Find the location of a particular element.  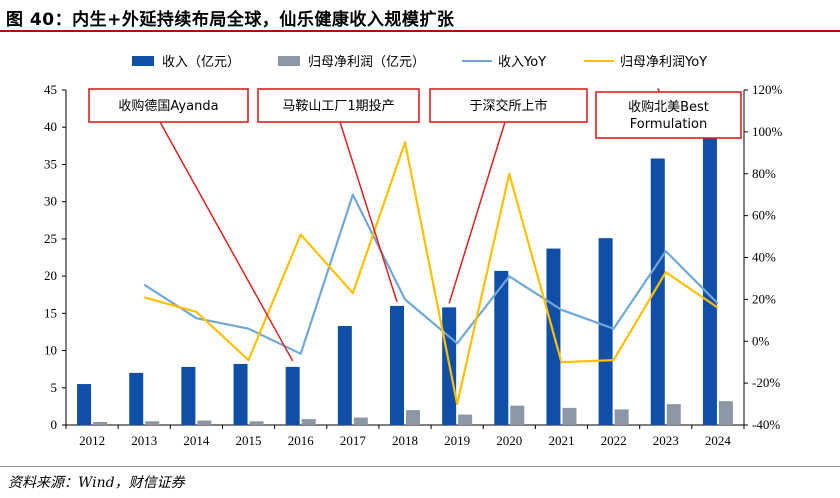

annotation-text: 马鞍山工厂1期投产 is located at coordinates (338, 106).